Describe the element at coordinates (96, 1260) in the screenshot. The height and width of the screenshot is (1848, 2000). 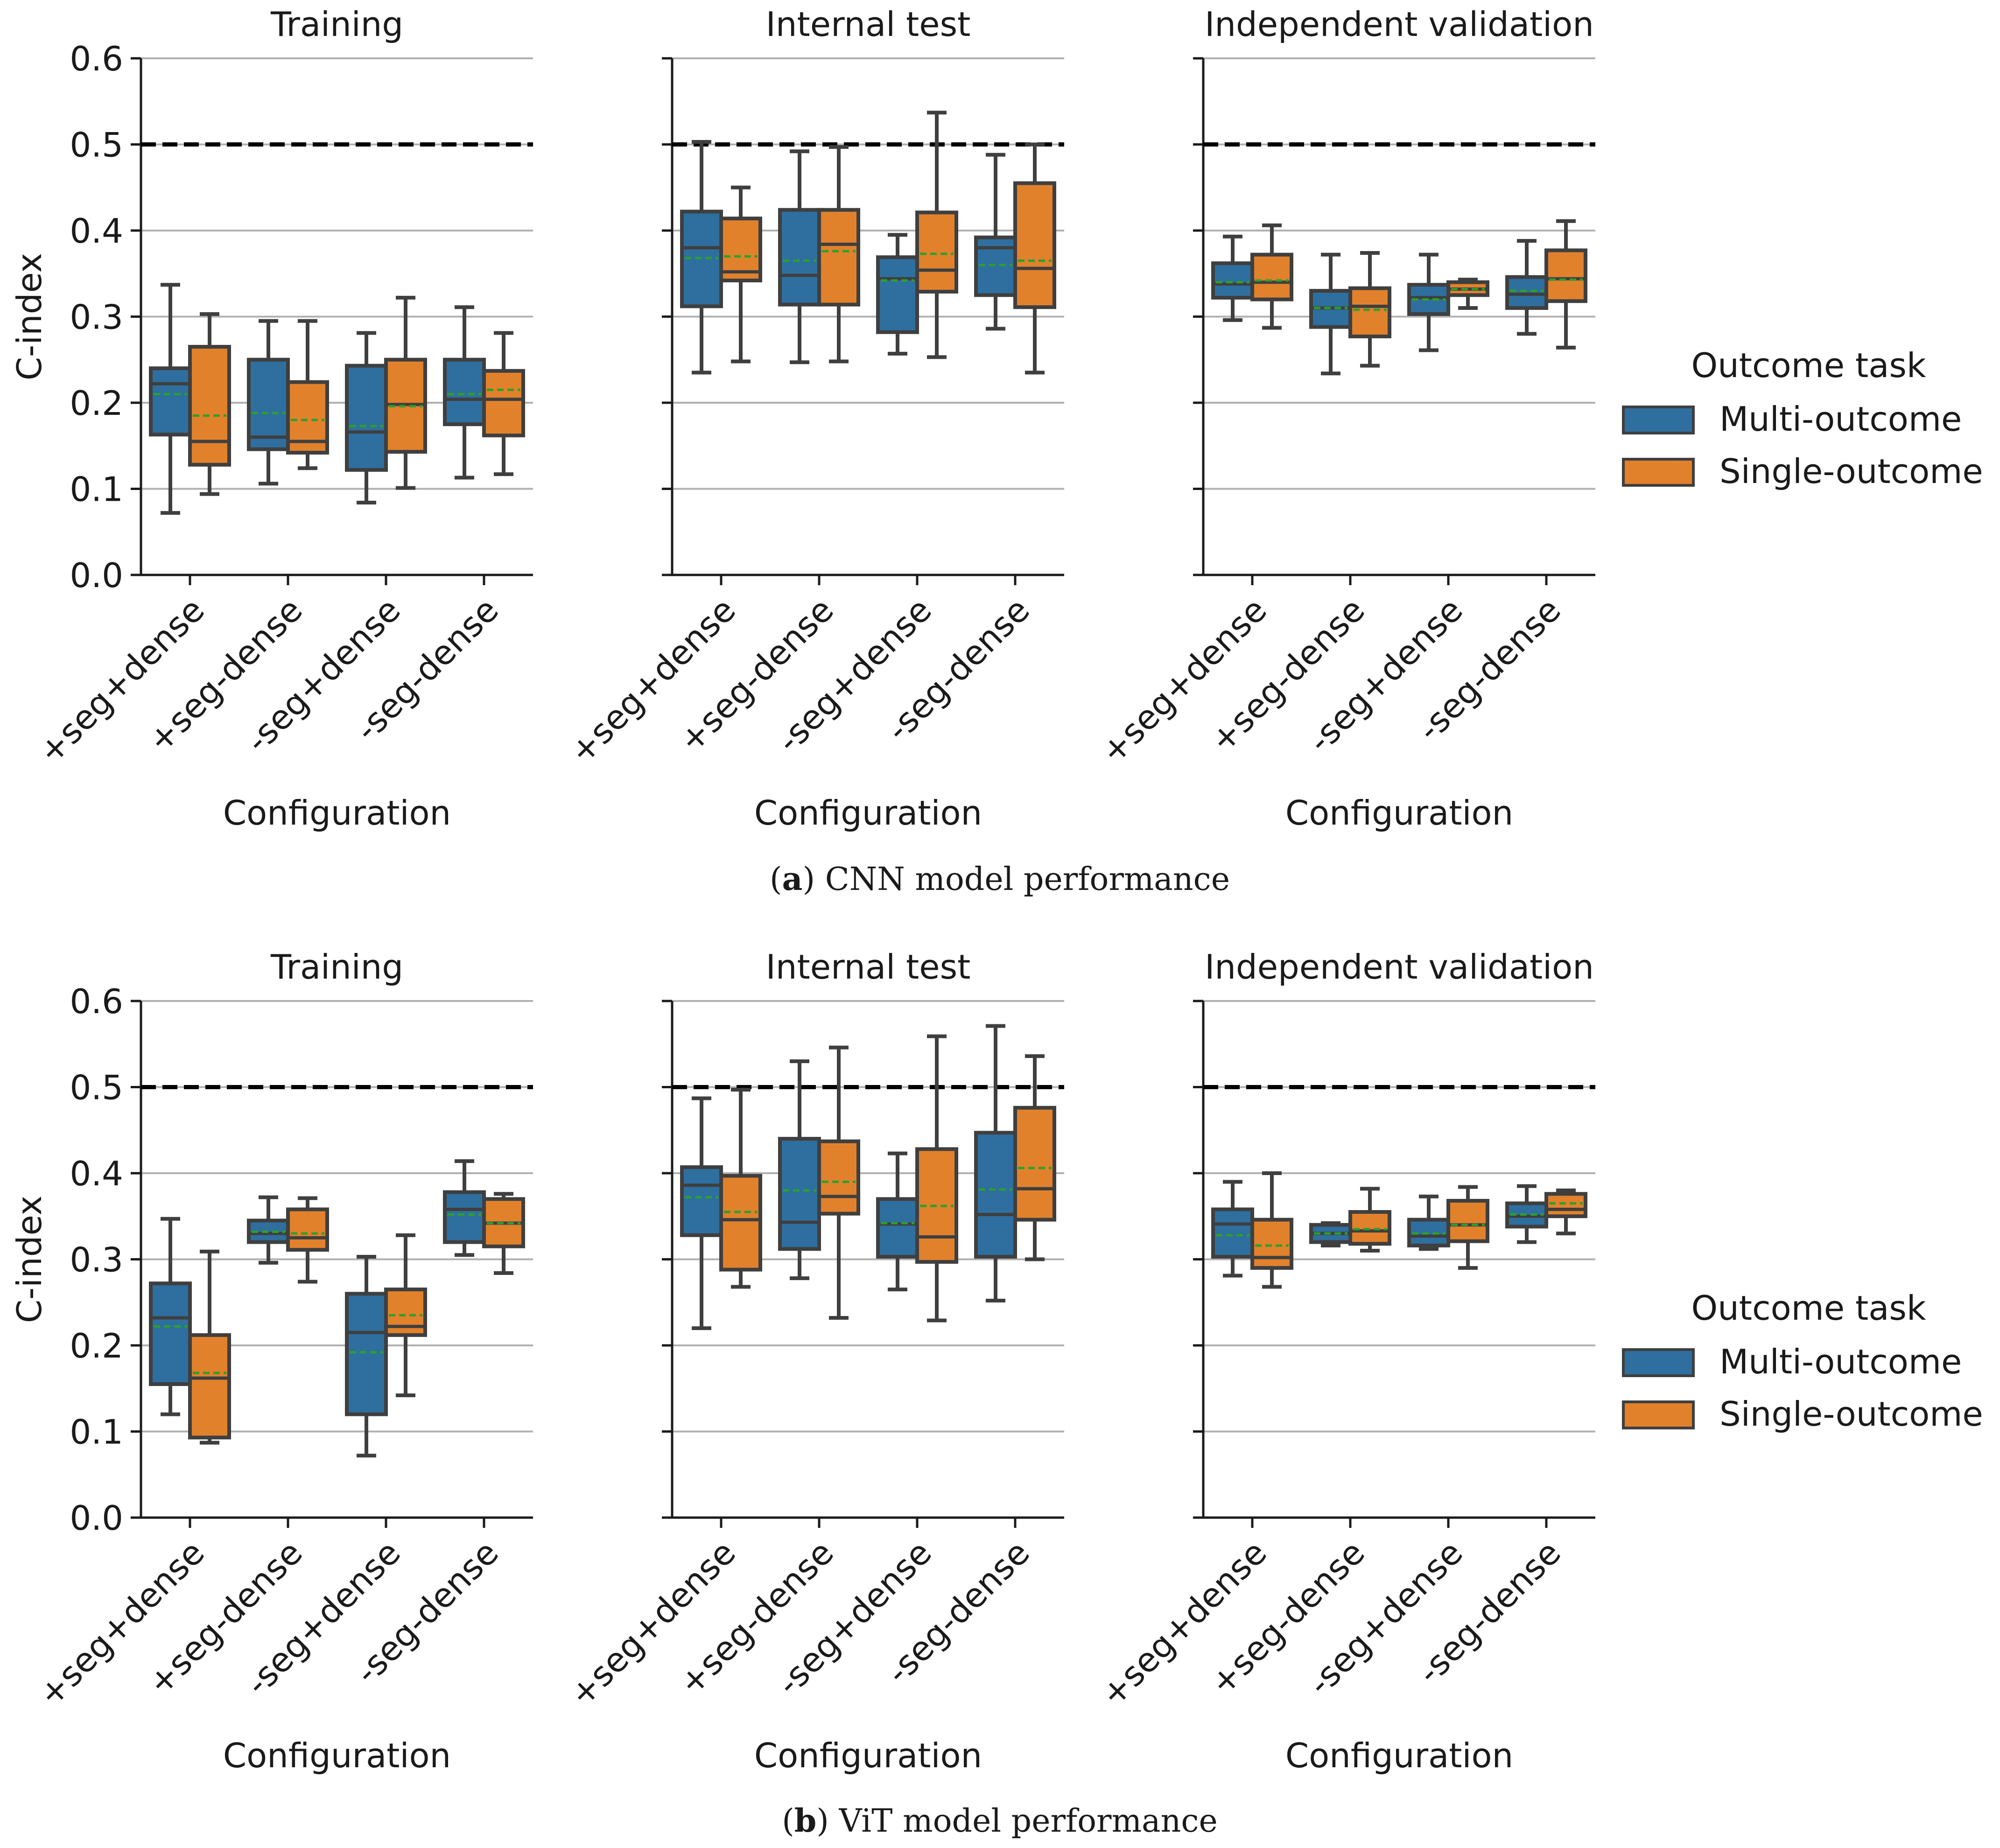
I see `y-tick-label: 0.3` at that location.